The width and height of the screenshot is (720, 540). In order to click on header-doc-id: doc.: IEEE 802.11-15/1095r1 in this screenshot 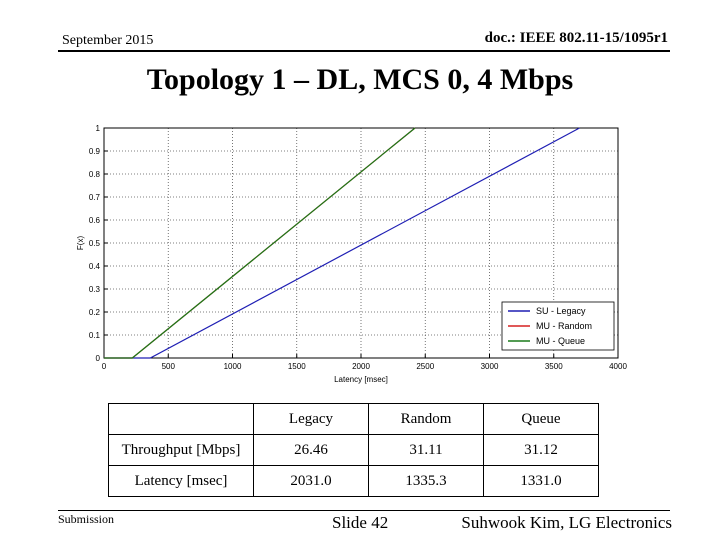, I will do `click(576, 38)`.